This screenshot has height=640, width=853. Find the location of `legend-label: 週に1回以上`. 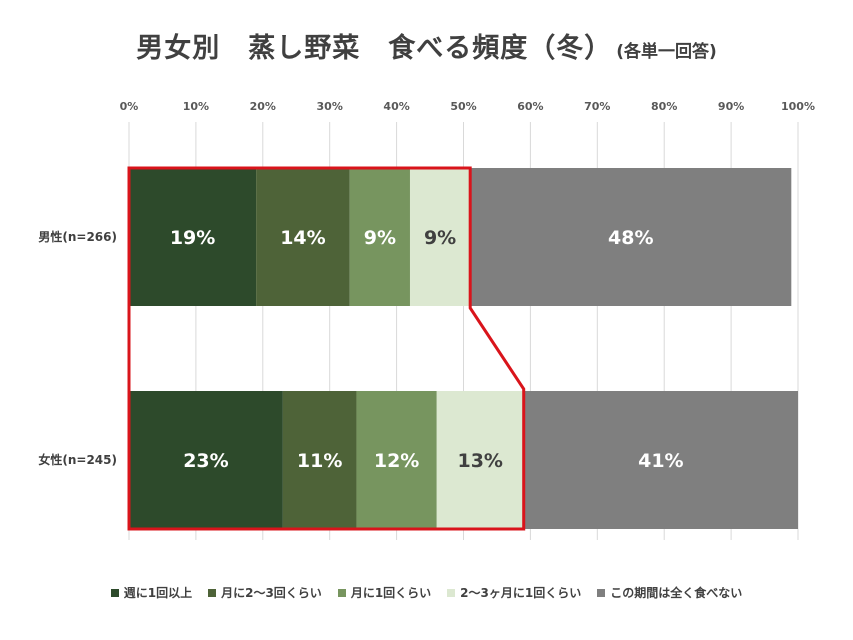

legend-label: 週に1回以上 is located at coordinates (158, 593).